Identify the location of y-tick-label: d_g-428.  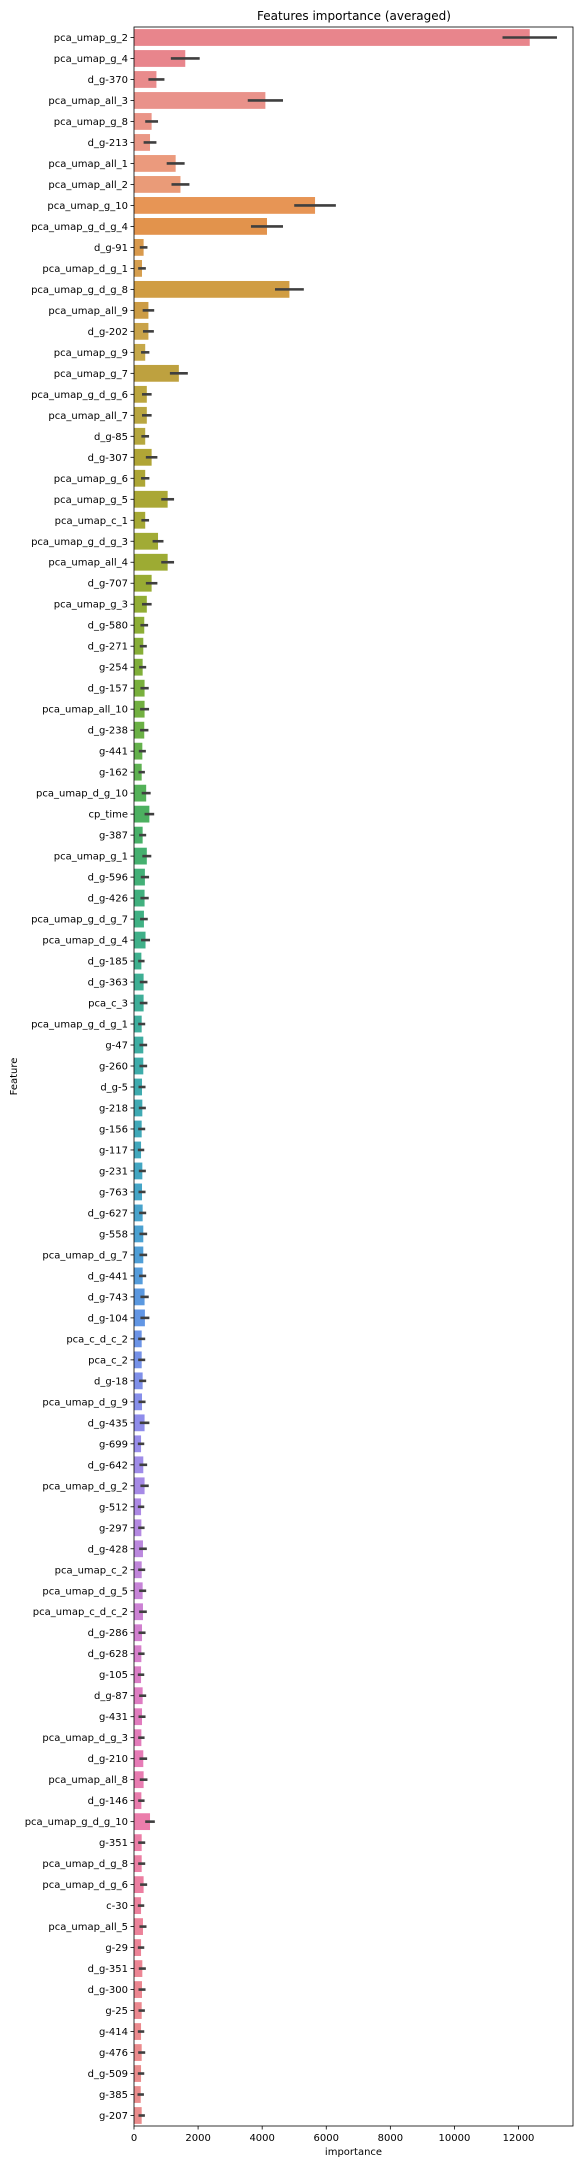
(108, 1549).